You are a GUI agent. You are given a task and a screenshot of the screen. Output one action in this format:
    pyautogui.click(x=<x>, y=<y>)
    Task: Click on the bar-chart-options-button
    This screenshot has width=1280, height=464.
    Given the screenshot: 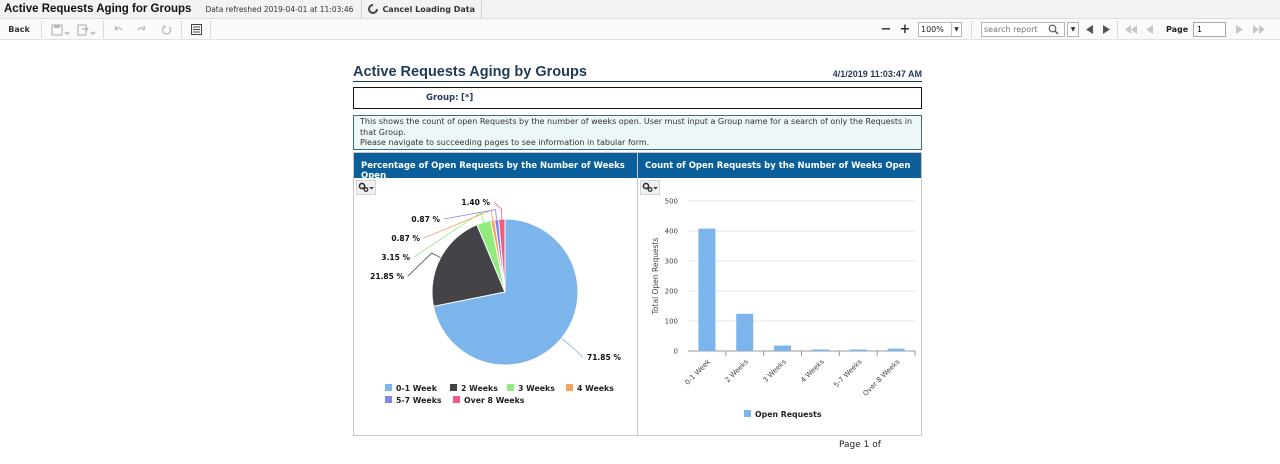 What is the action you would take?
    pyautogui.click(x=650, y=187)
    